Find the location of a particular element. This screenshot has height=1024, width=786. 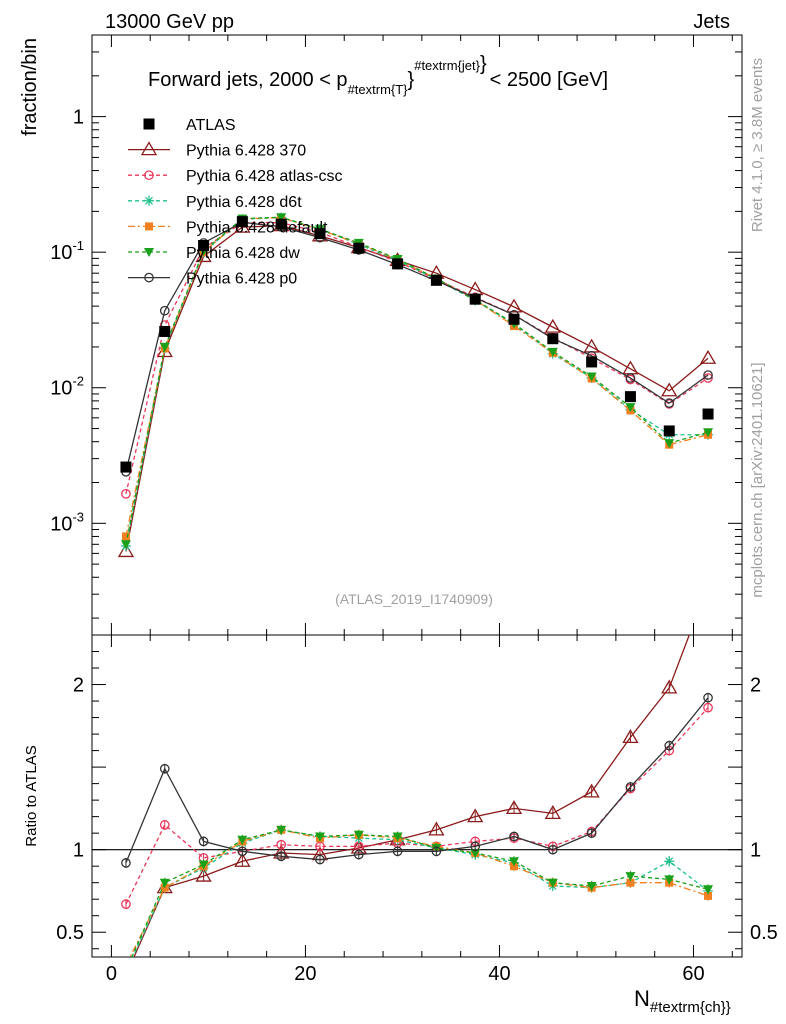

ratio-tick-label: 0.5 is located at coordinates (70, 933).